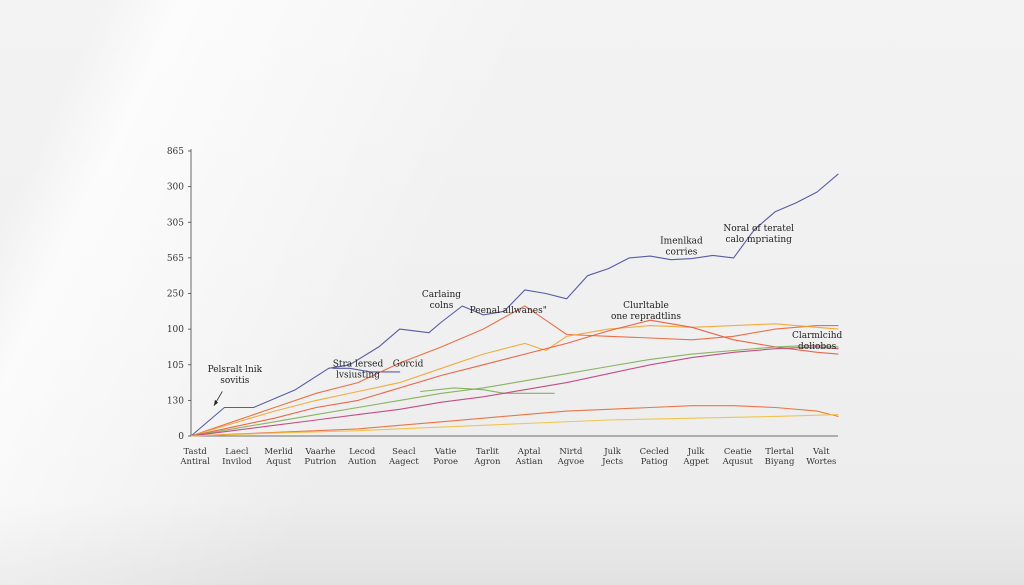 This screenshot has width=1024, height=585. I want to click on x-tick-label-line: Aqust, so click(278, 462).